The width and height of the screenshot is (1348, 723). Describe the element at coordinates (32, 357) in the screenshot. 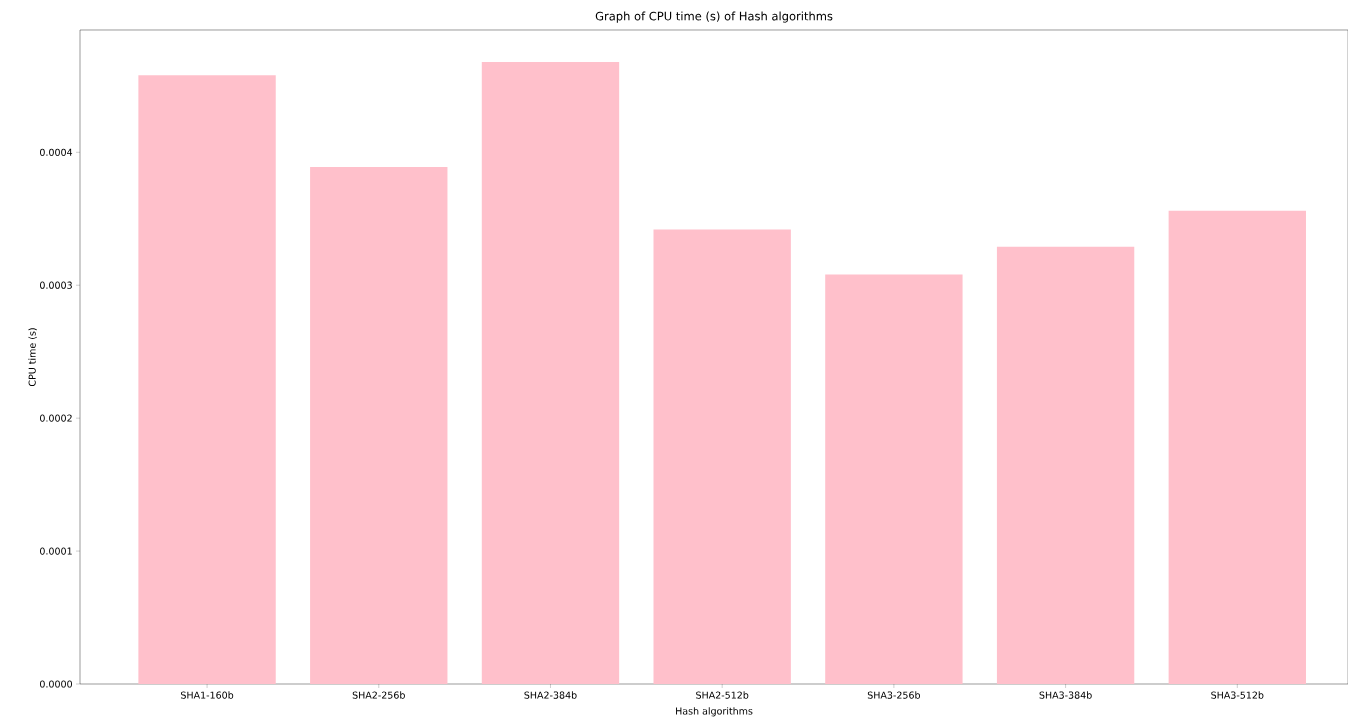

I see `y-axis-title: CPU time (s)` at that location.